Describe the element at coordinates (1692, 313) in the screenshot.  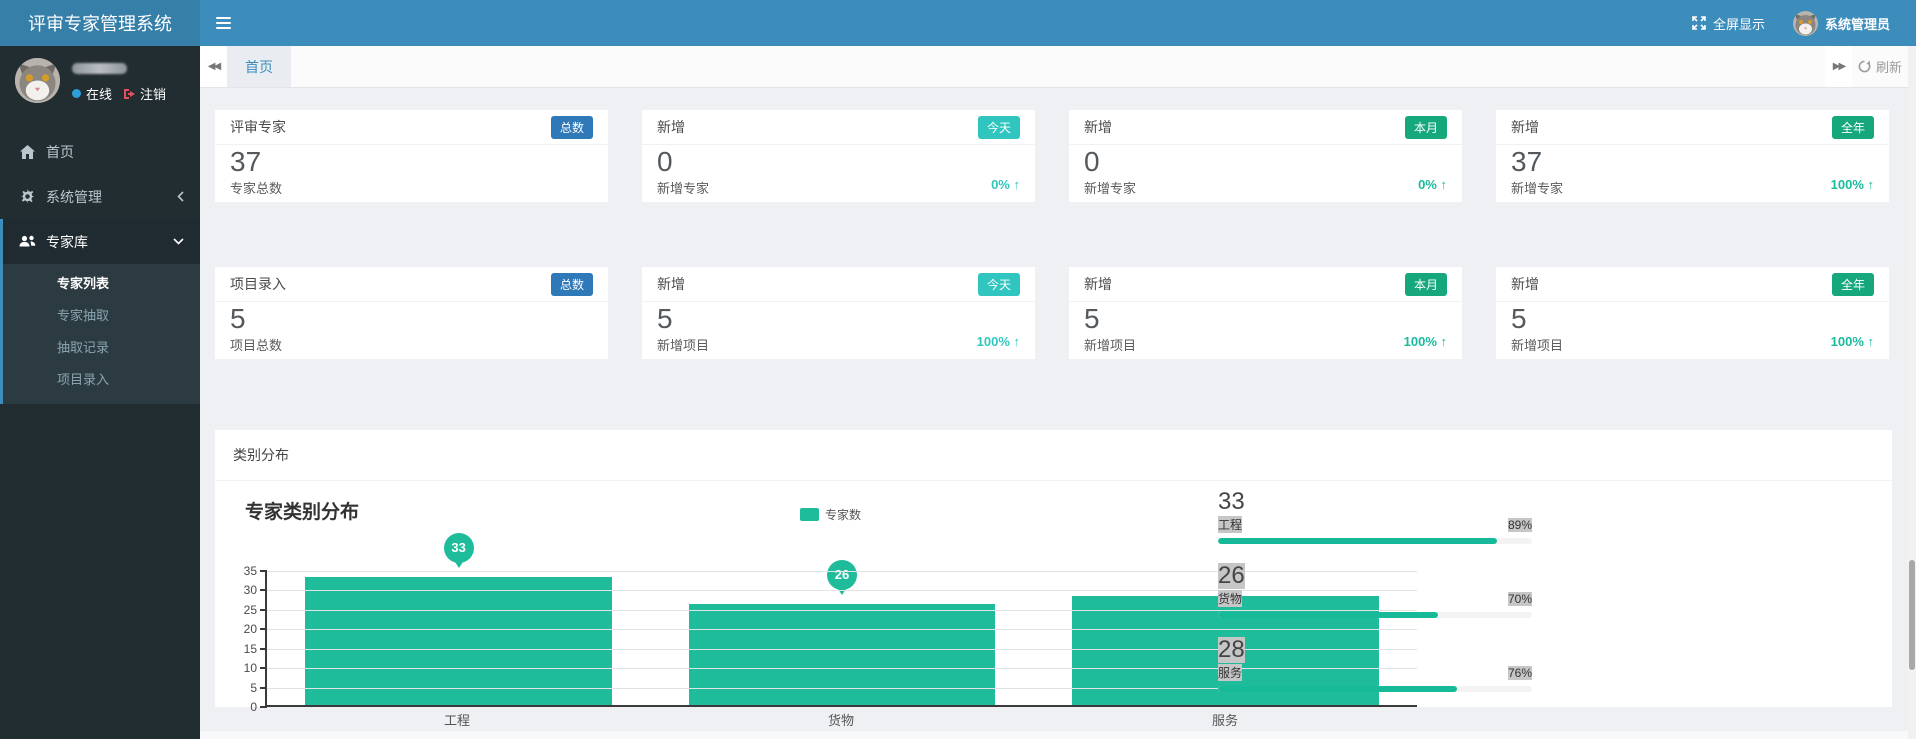
I see `stat-card-projects-year: 新增 全年 5 新增项目 100% ↑` at that location.